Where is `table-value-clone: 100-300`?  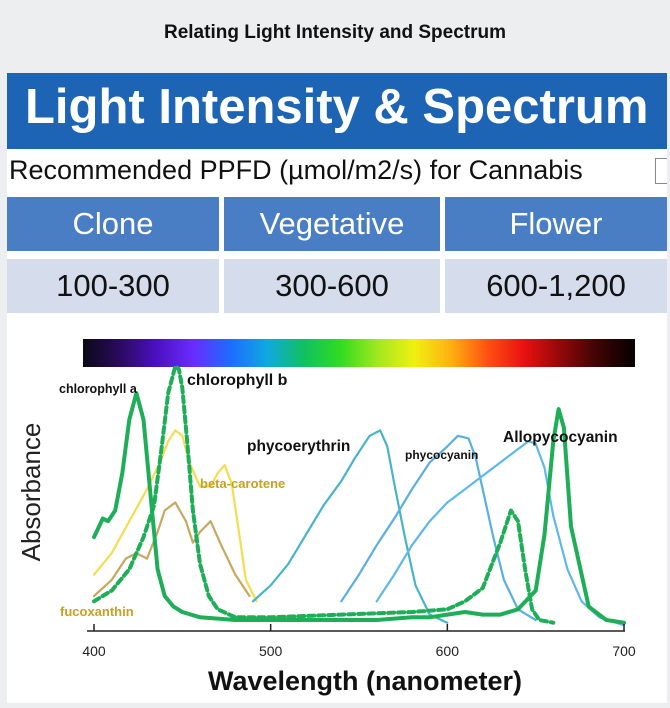
table-value-clone: 100-300 is located at coordinates (113, 286).